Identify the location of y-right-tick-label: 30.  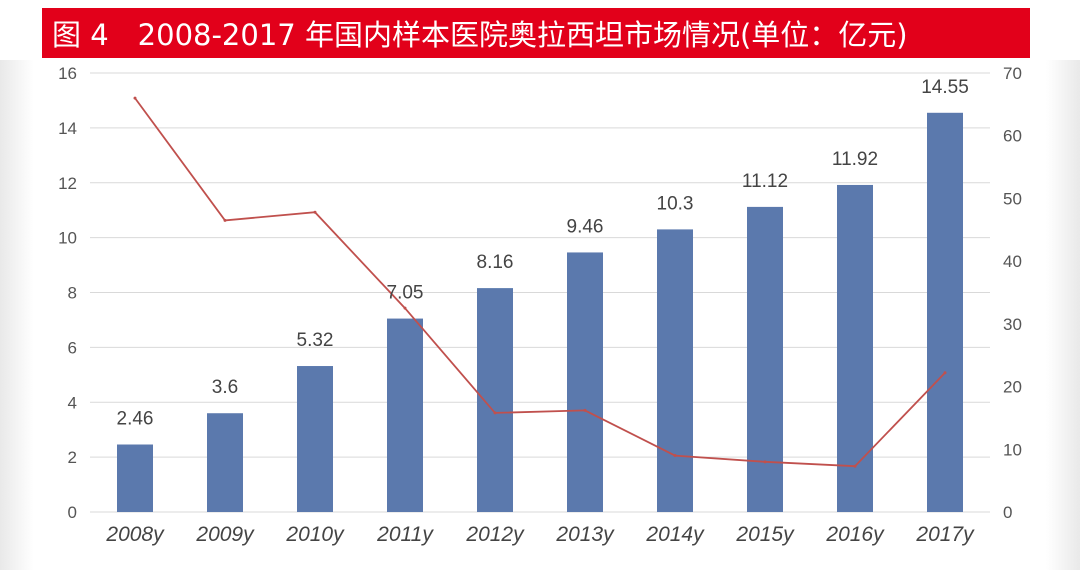
(1012, 324).